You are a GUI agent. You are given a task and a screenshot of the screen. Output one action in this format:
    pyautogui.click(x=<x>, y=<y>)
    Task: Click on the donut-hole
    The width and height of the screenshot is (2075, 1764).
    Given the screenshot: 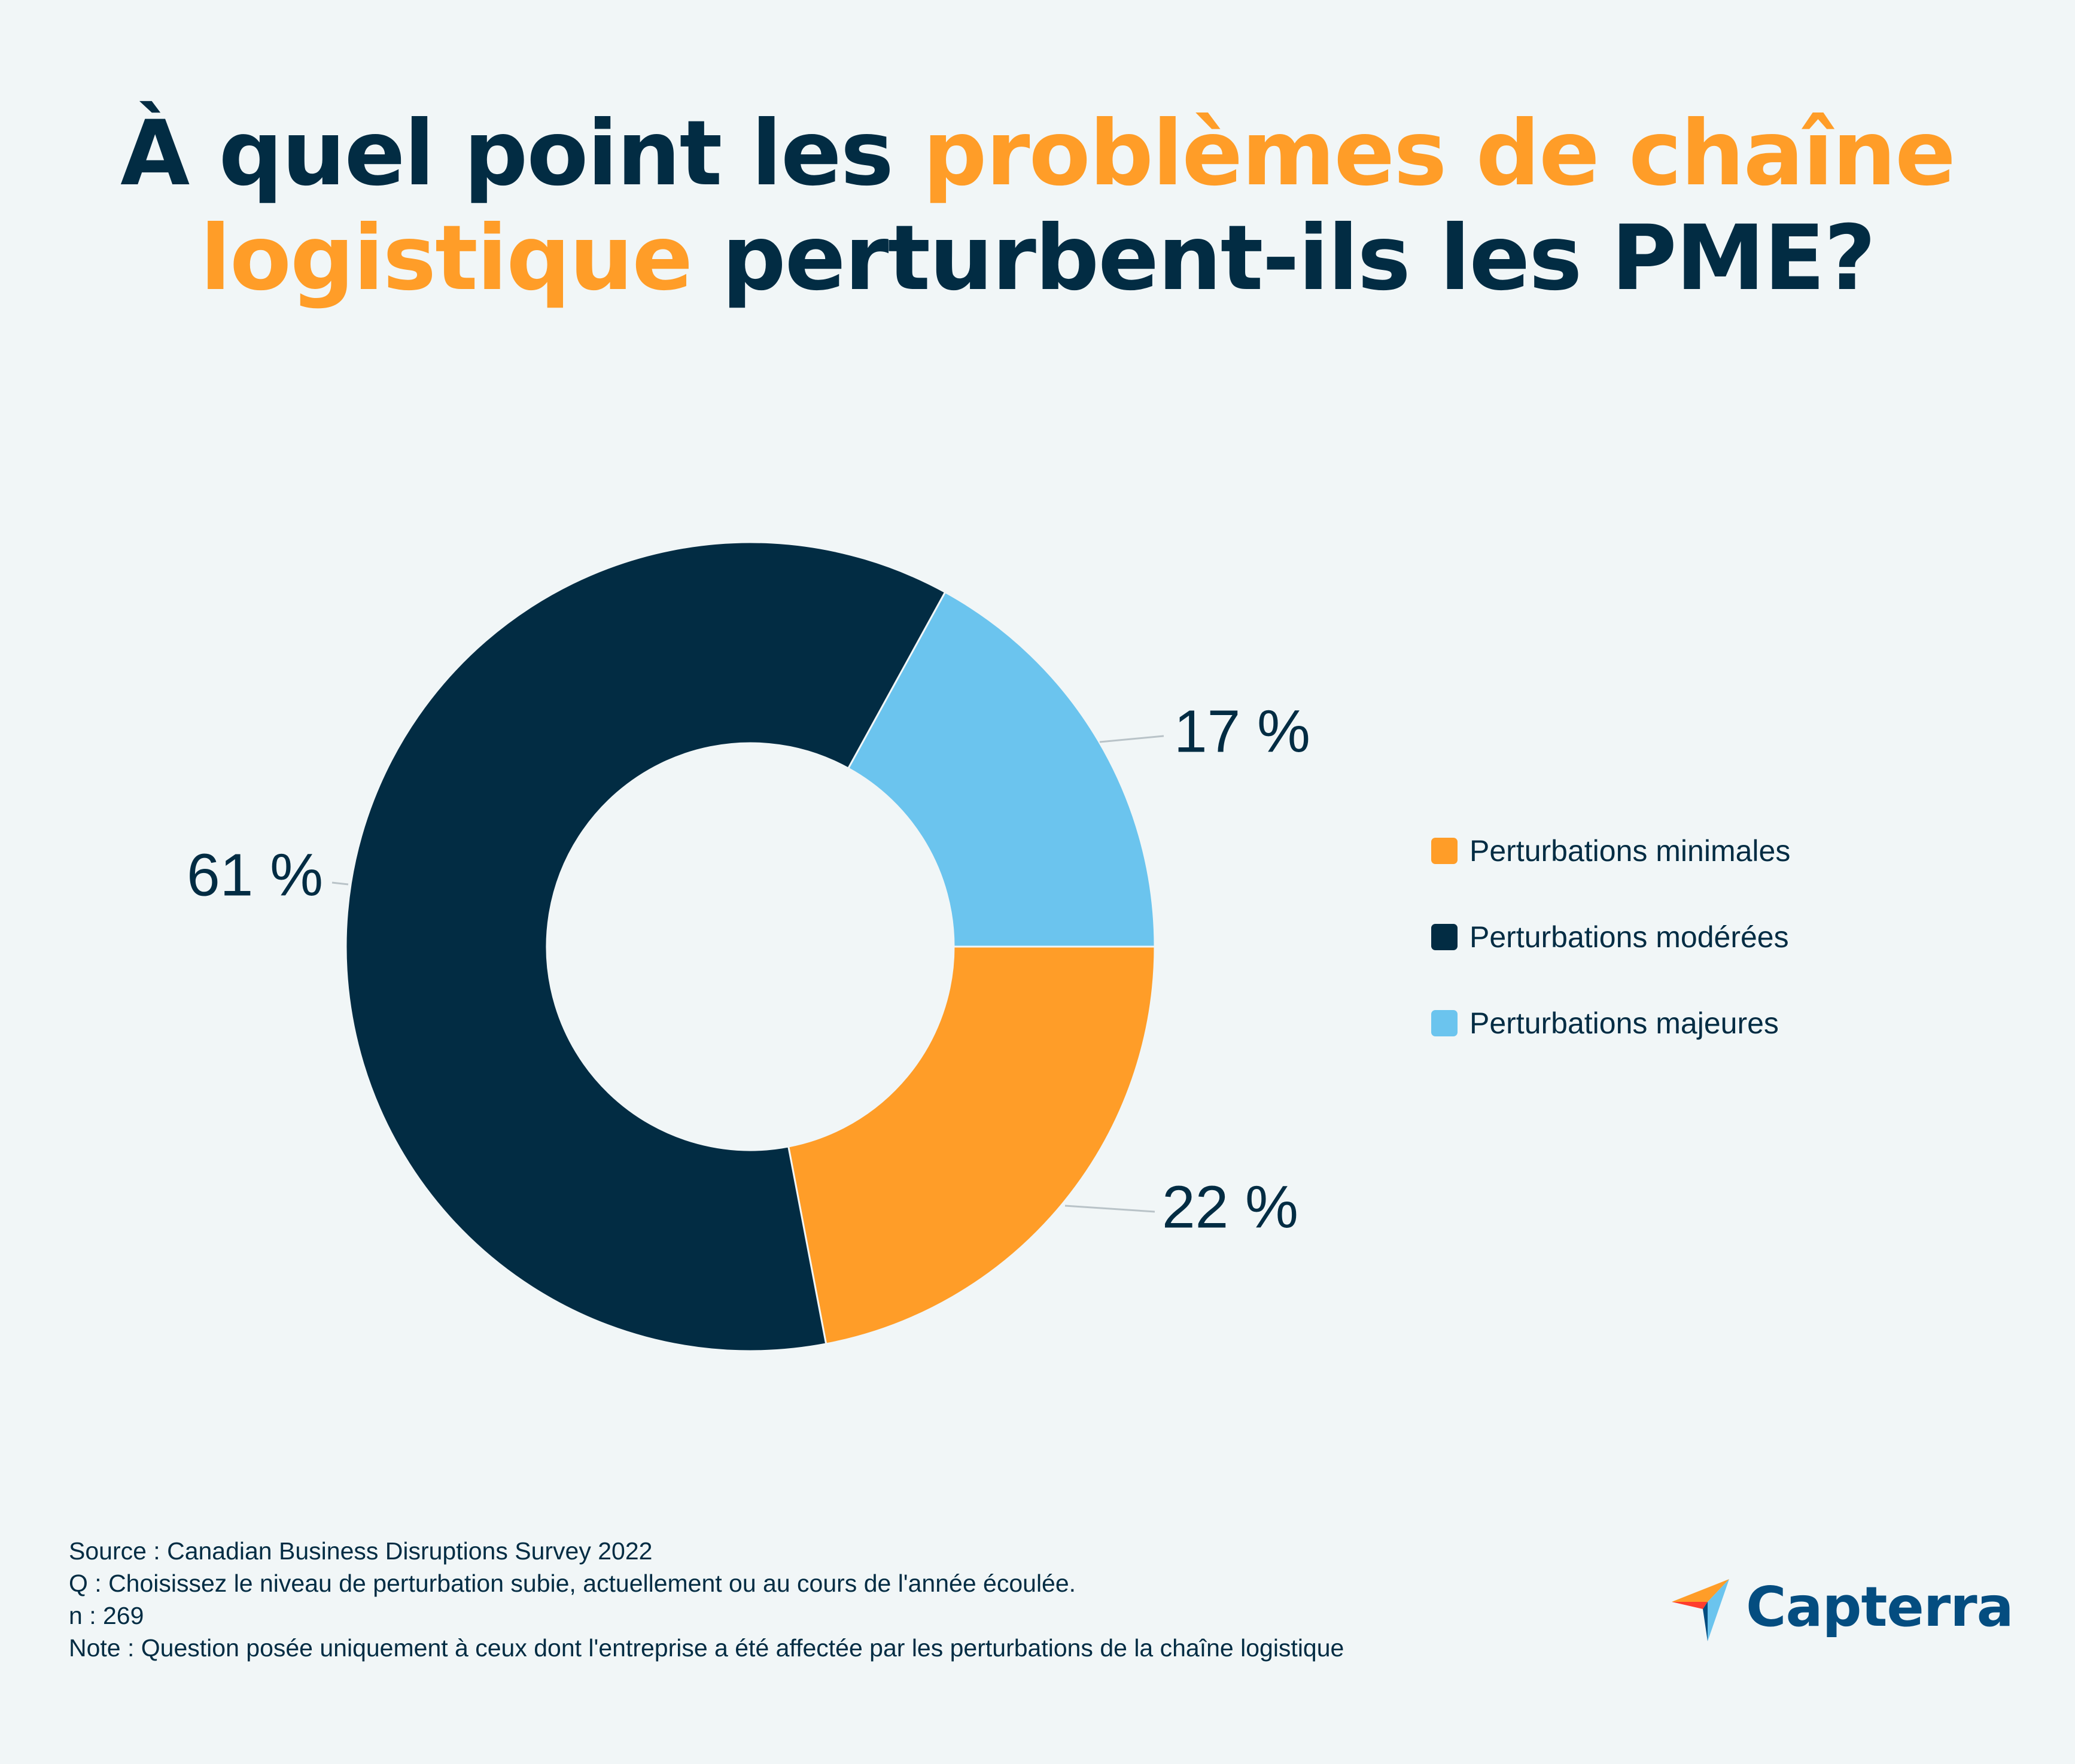 What is the action you would take?
    pyautogui.click(x=750, y=946)
    